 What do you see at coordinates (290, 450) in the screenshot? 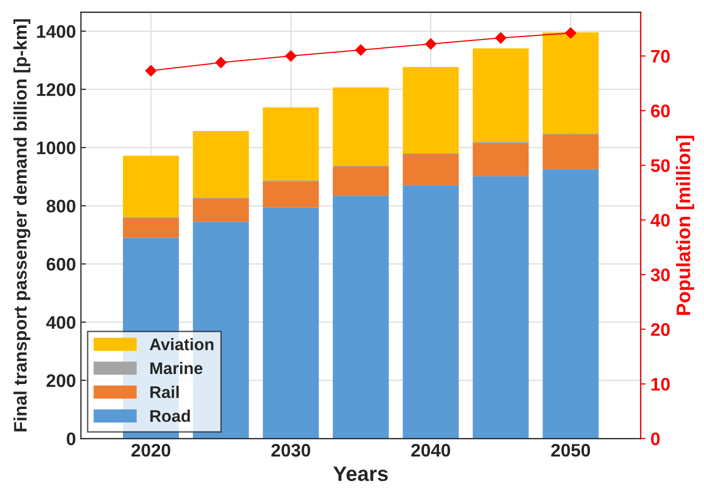
I see `x-tick-label: 2030` at bounding box center [290, 450].